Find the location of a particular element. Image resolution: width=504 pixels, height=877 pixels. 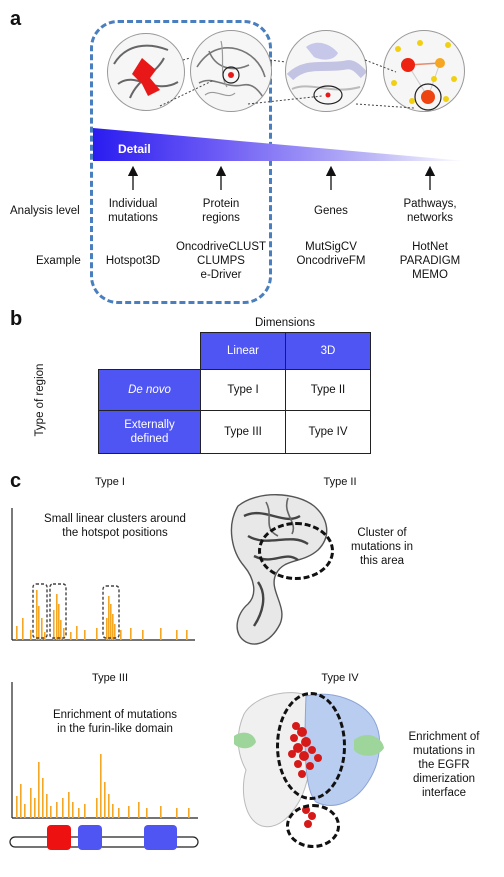

type-i-mutation-plot is located at coordinates (103, 574).